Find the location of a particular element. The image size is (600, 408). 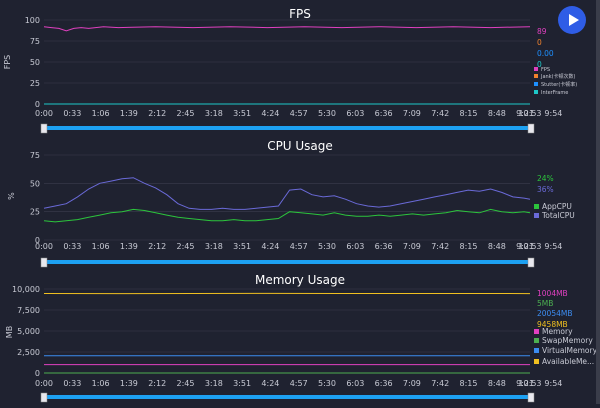

legend-label: SwapMemory is located at coordinates (567, 340).